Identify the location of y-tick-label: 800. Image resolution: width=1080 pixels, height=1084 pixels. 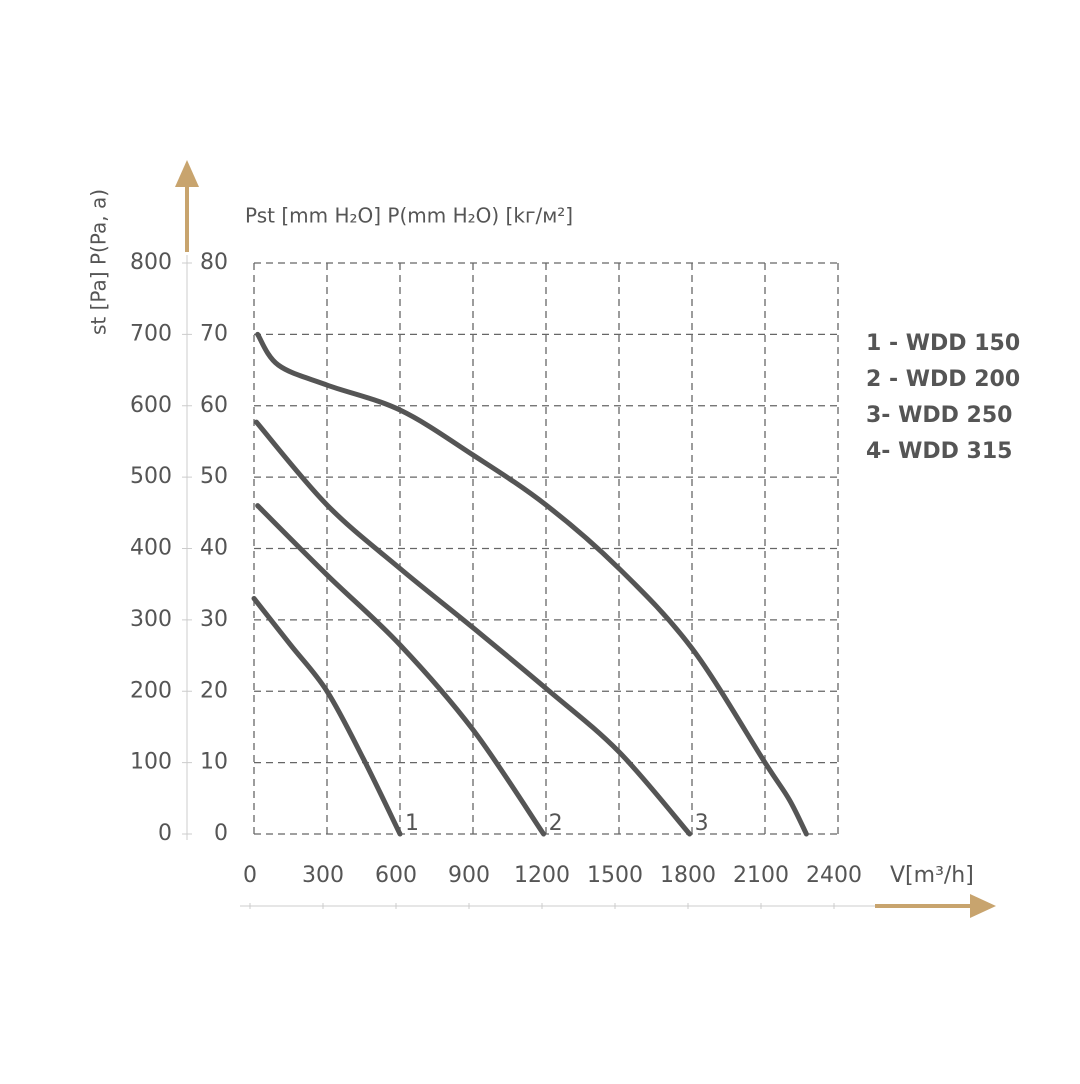
(151, 262).